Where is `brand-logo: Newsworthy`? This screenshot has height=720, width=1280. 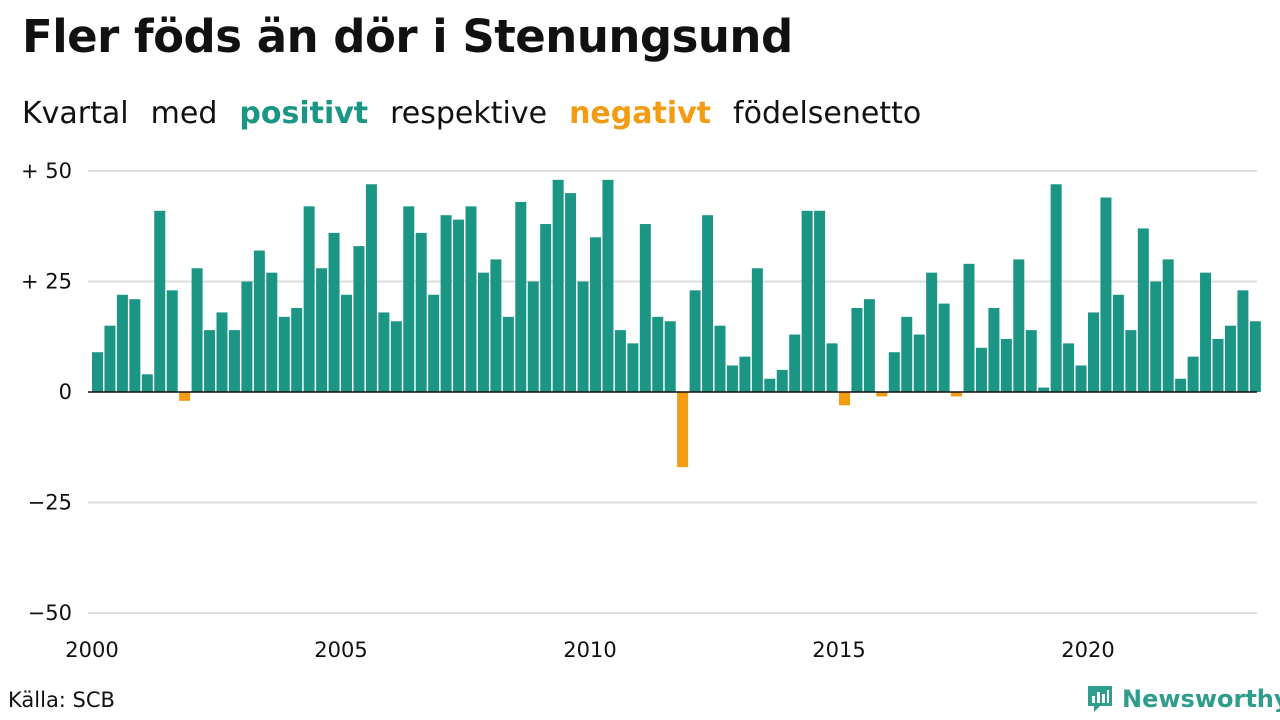
brand-logo: Newsworthy is located at coordinates (1183, 699).